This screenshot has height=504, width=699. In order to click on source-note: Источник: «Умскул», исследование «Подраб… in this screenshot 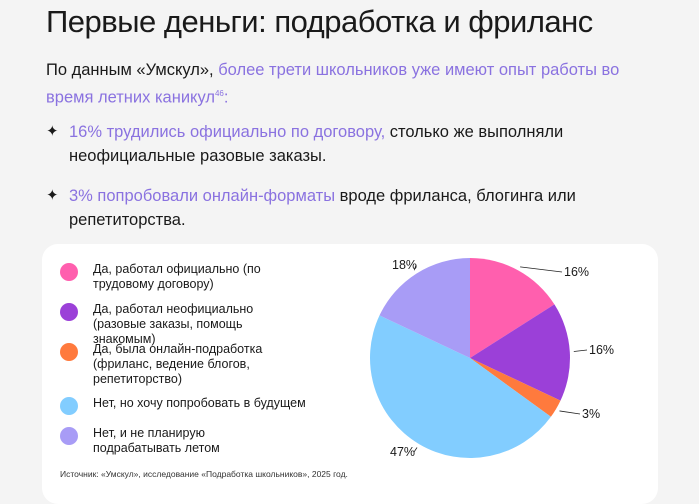, I will do `click(204, 474)`.